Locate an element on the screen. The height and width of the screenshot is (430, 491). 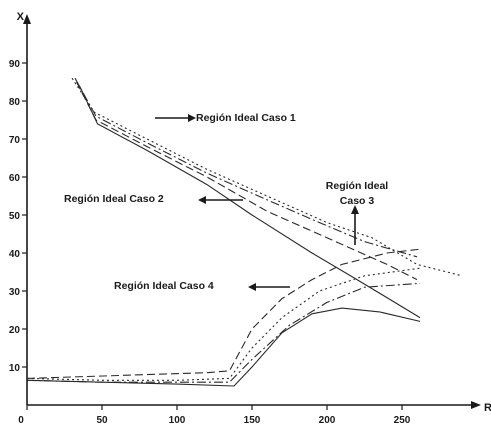
annotation-caso4-text: Región Ideal Caso 4 is located at coordinates (164, 286).